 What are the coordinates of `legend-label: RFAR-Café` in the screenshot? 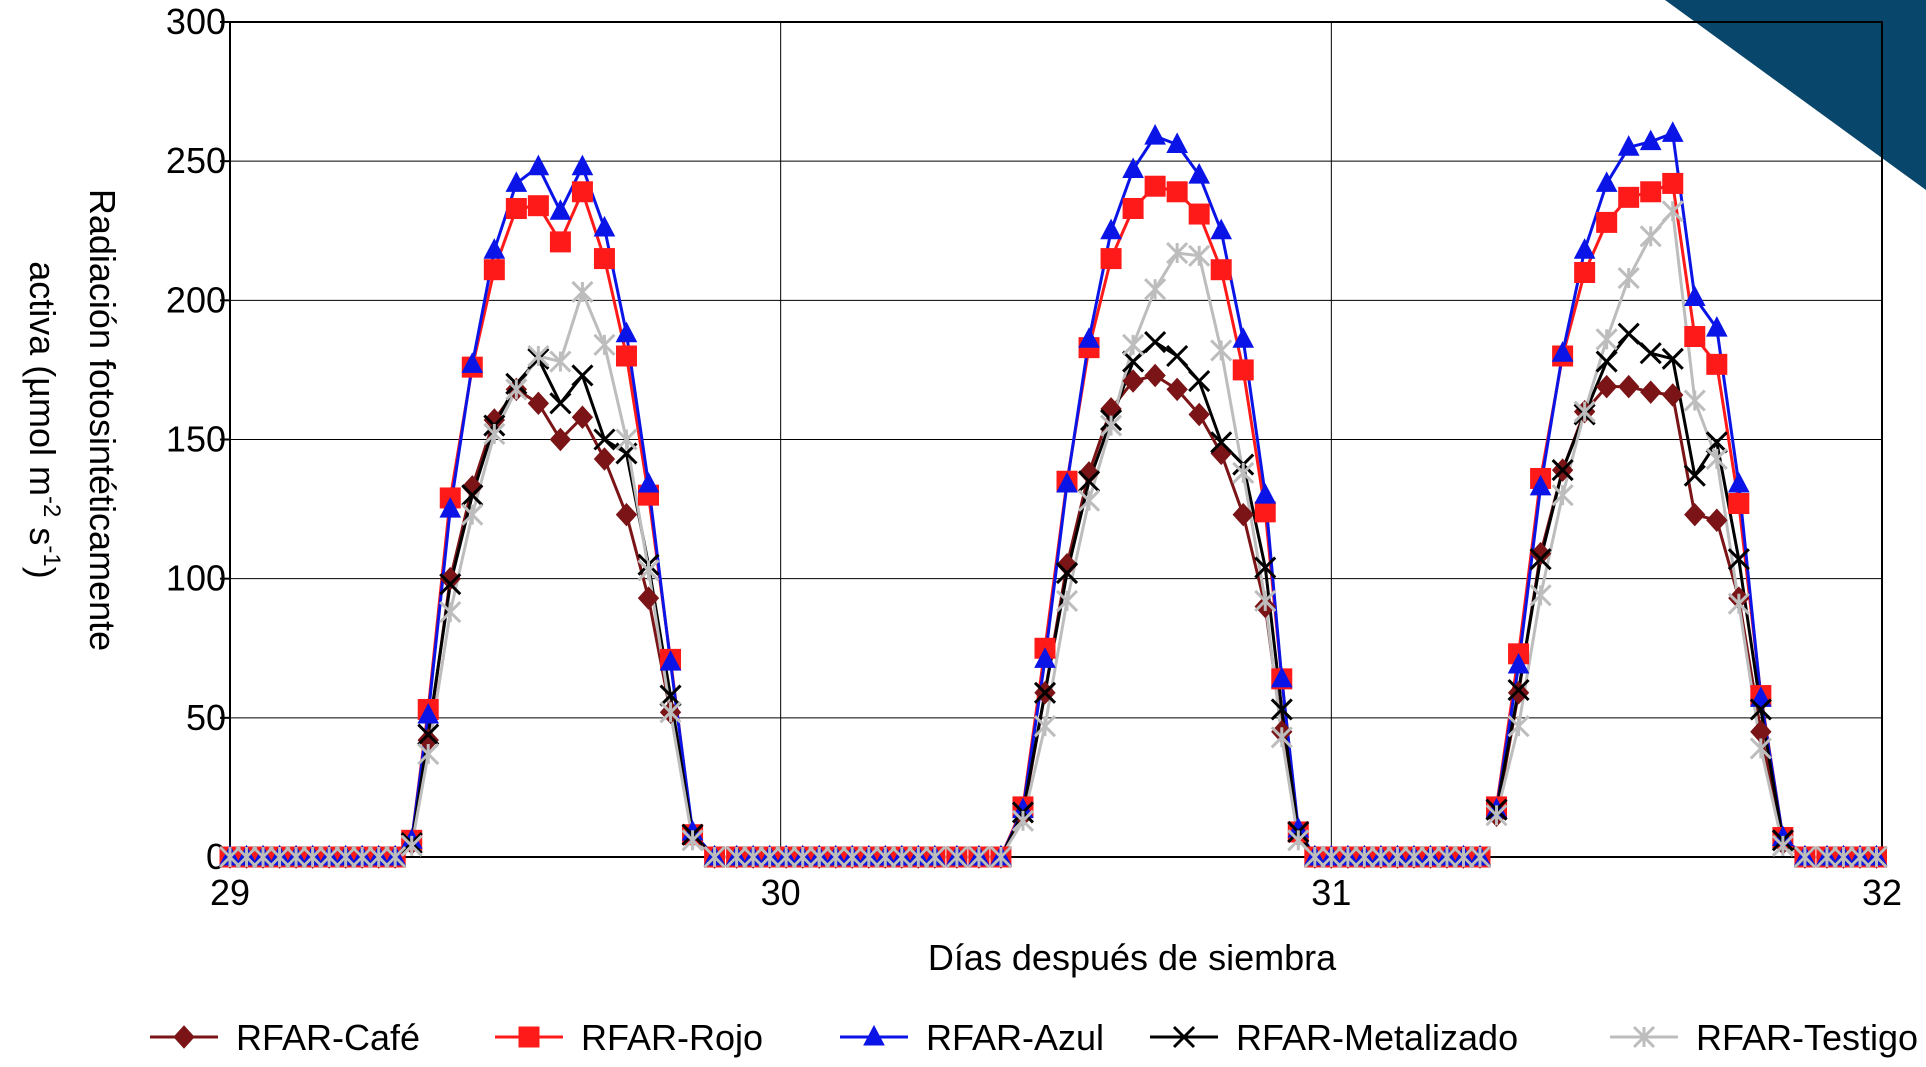 It's located at (328, 1037).